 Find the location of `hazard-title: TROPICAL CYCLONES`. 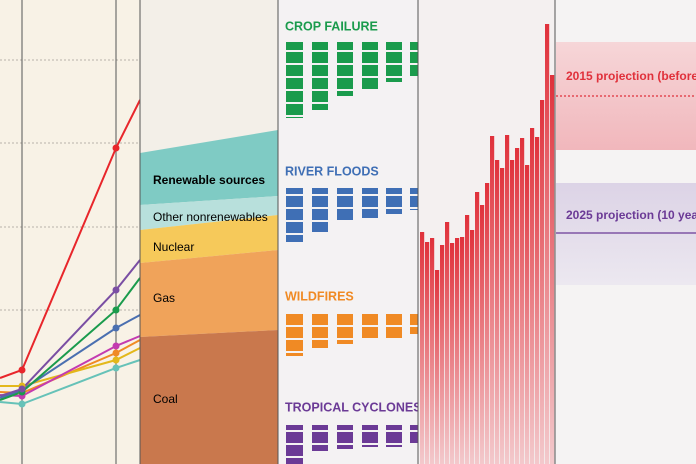

hazard-title: TROPICAL CYCLONES is located at coordinates (353, 407).